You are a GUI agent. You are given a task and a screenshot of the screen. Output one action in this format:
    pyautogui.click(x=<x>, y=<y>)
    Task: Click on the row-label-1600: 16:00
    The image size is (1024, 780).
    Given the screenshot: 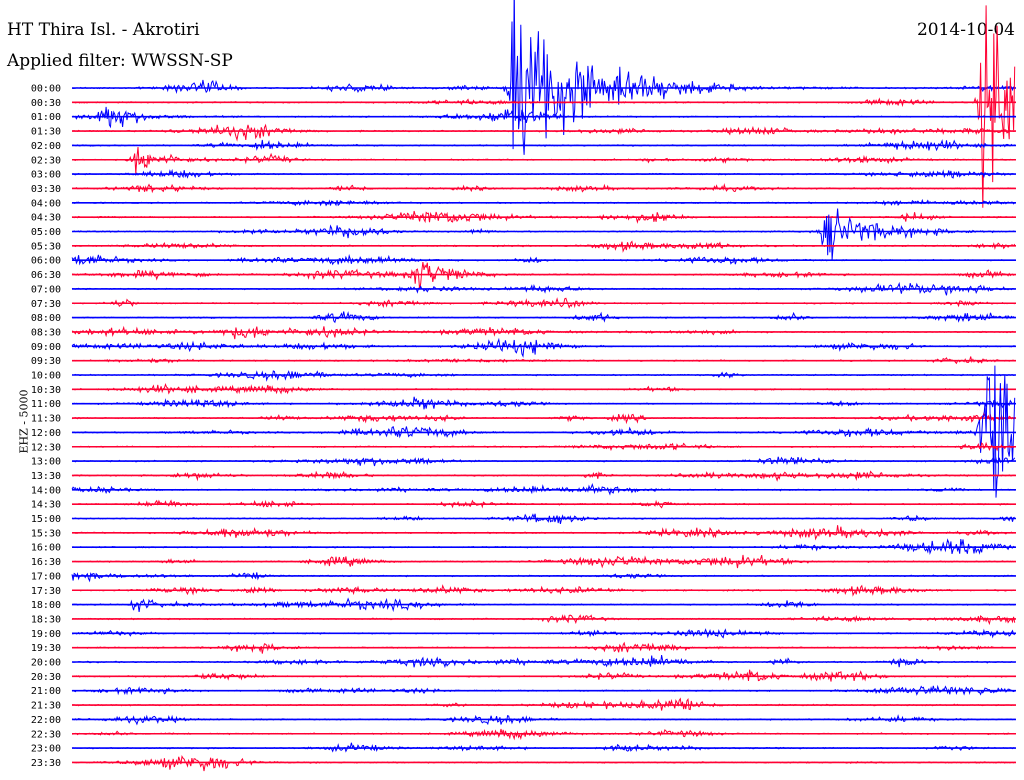 What is the action you would take?
    pyautogui.click(x=46, y=548)
    